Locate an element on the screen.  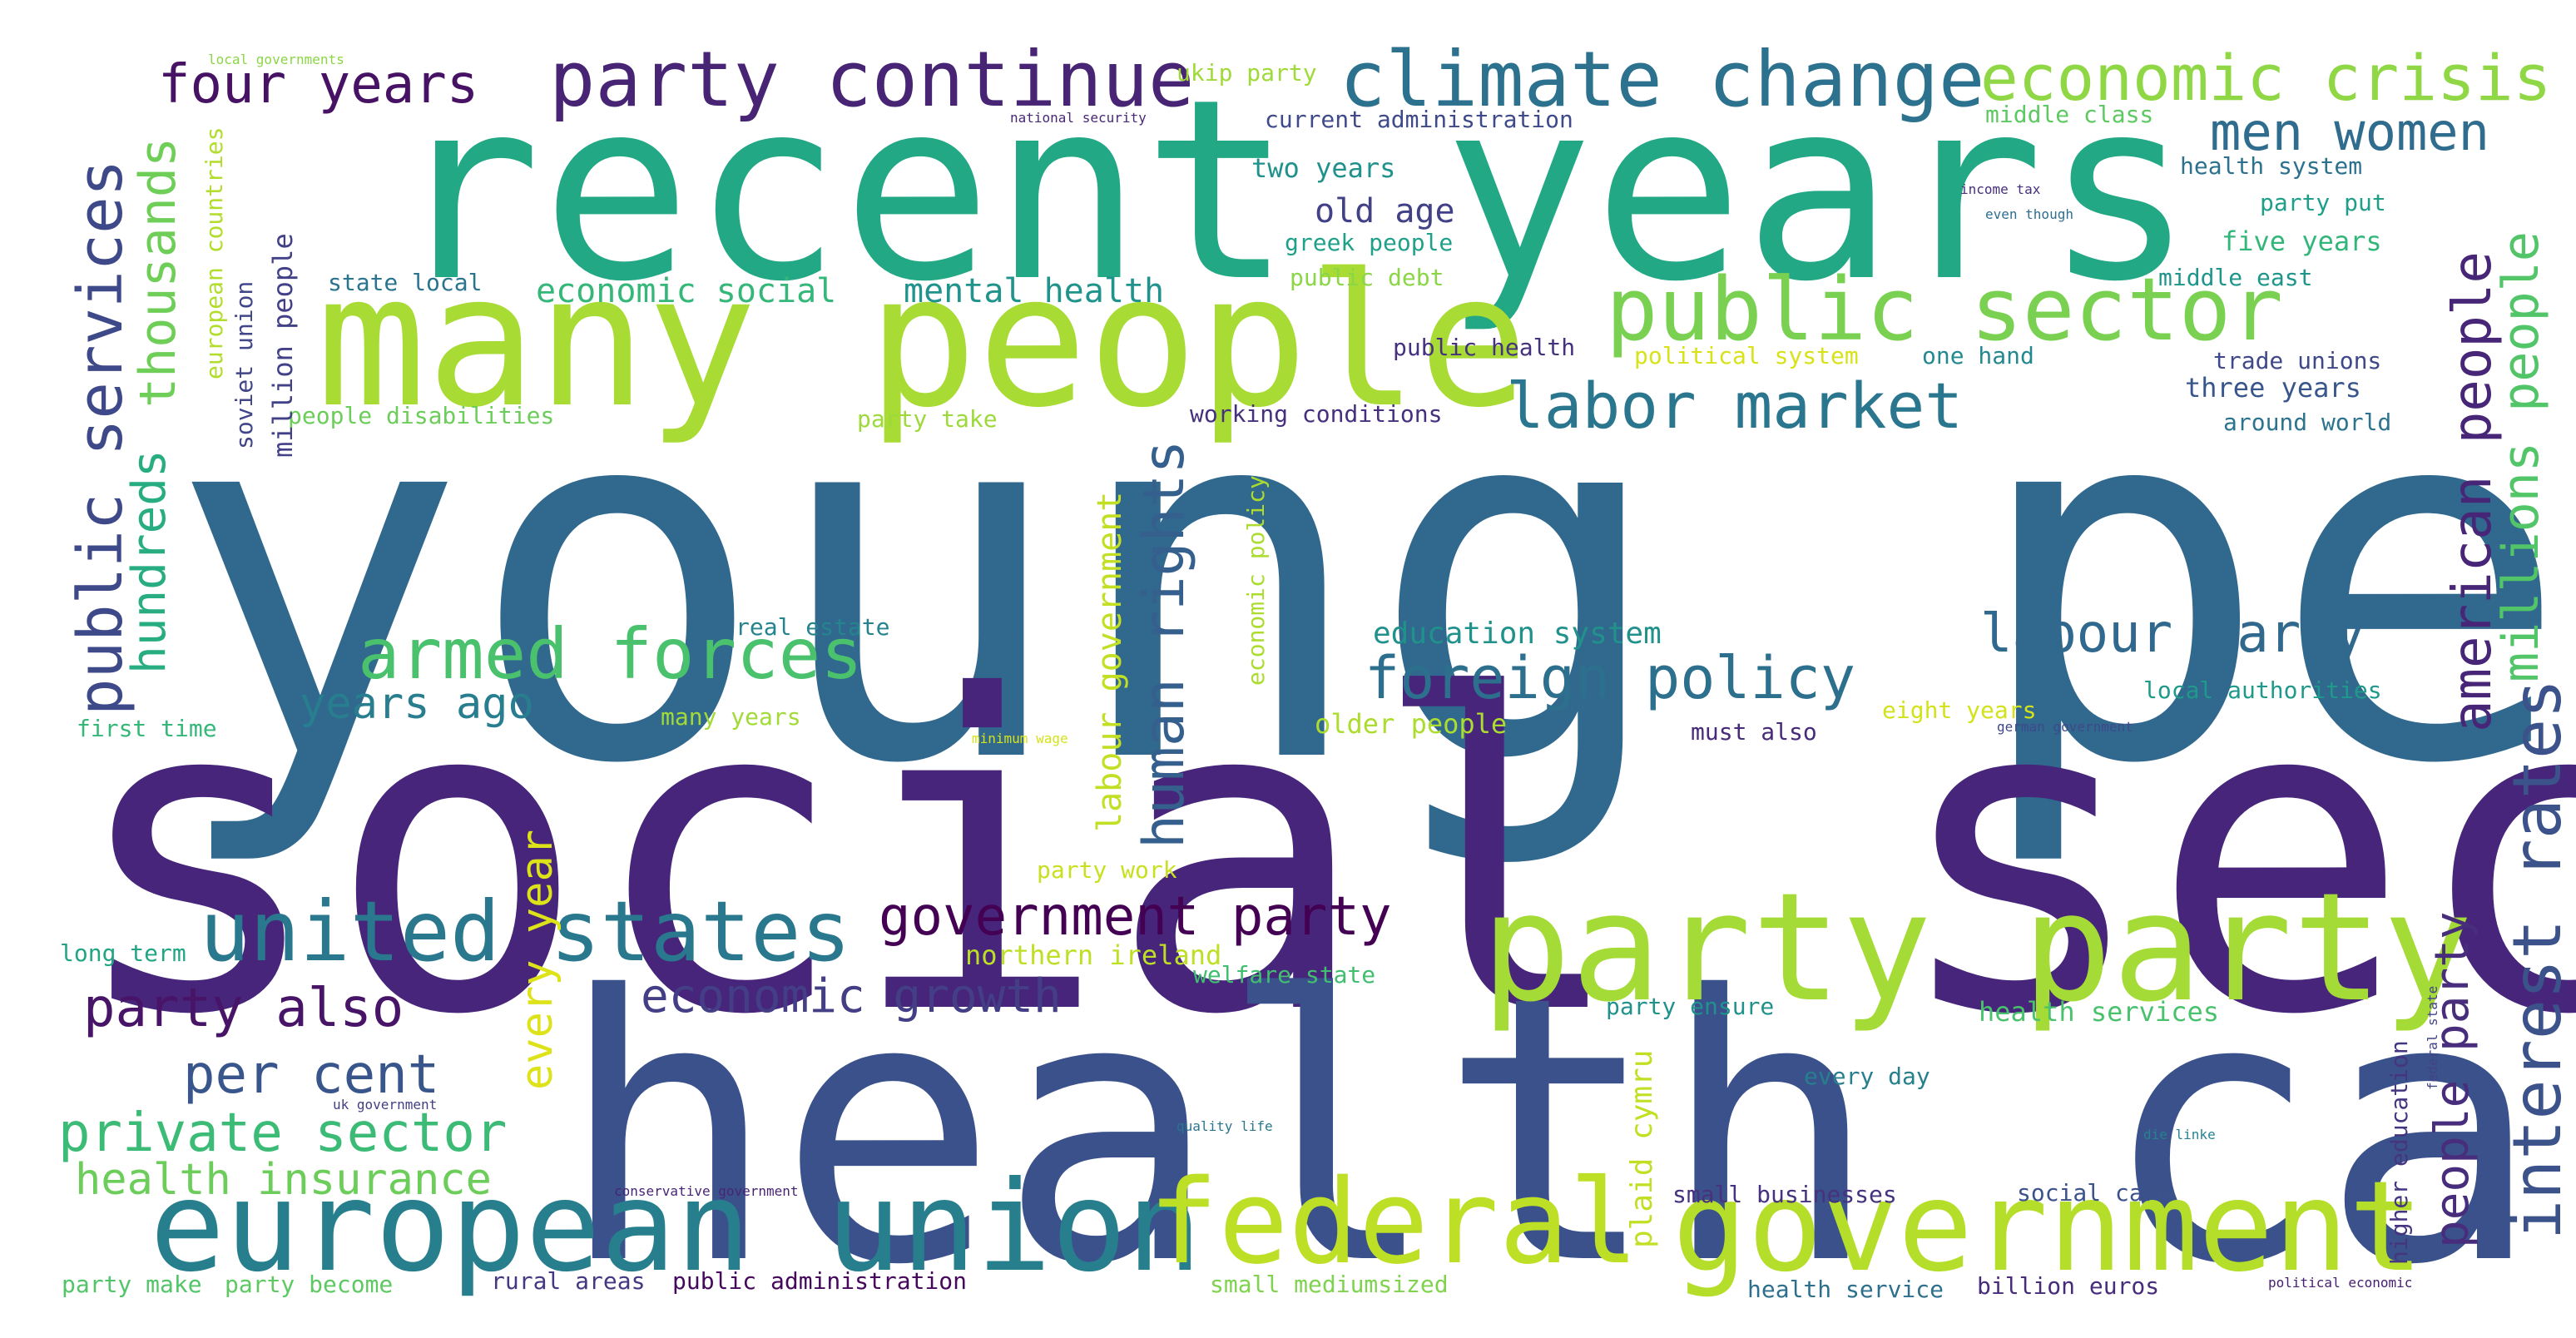
cloud-word: welfare state is located at coordinates (1285, 975).